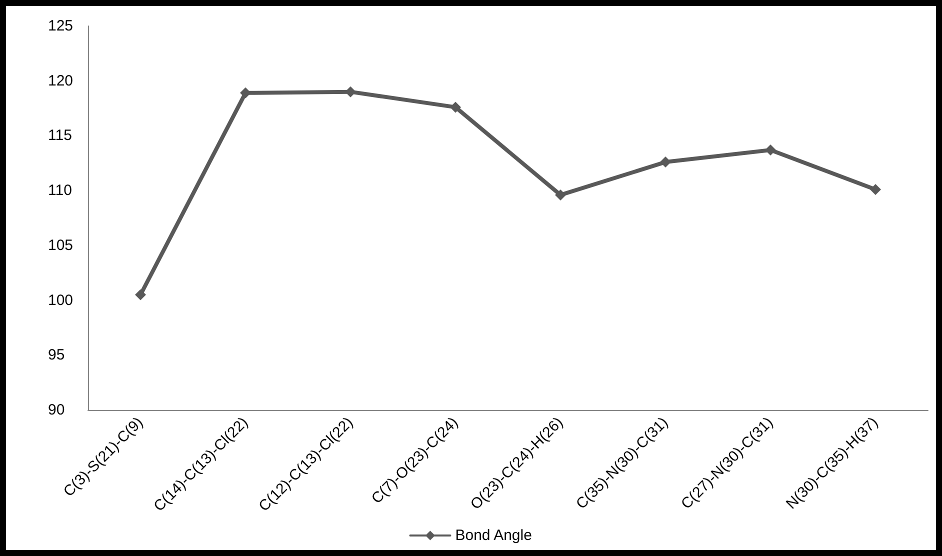  What do you see at coordinates (61, 81) in the screenshot?
I see `y-tick-label: 120` at bounding box center [61, 81].